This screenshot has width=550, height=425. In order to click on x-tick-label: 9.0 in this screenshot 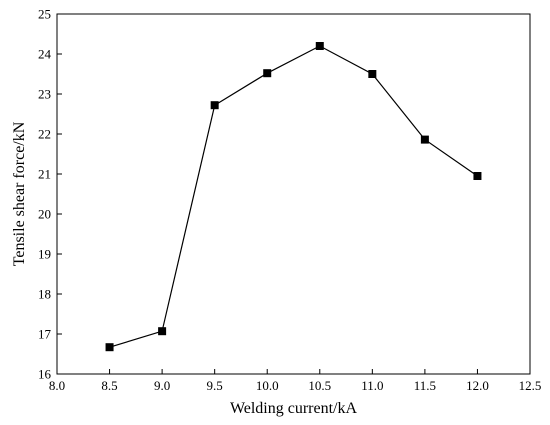, I will do `click(162, 385)`.